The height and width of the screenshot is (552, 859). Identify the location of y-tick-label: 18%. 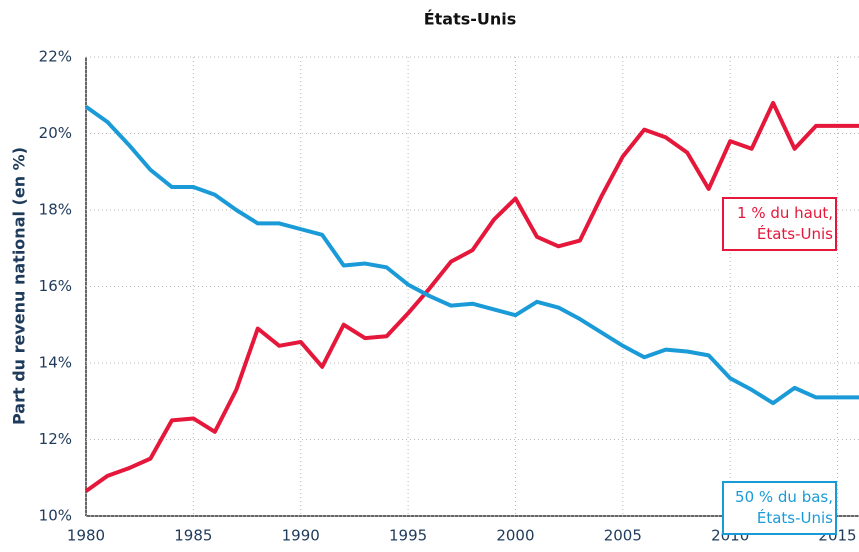
(55, 210).